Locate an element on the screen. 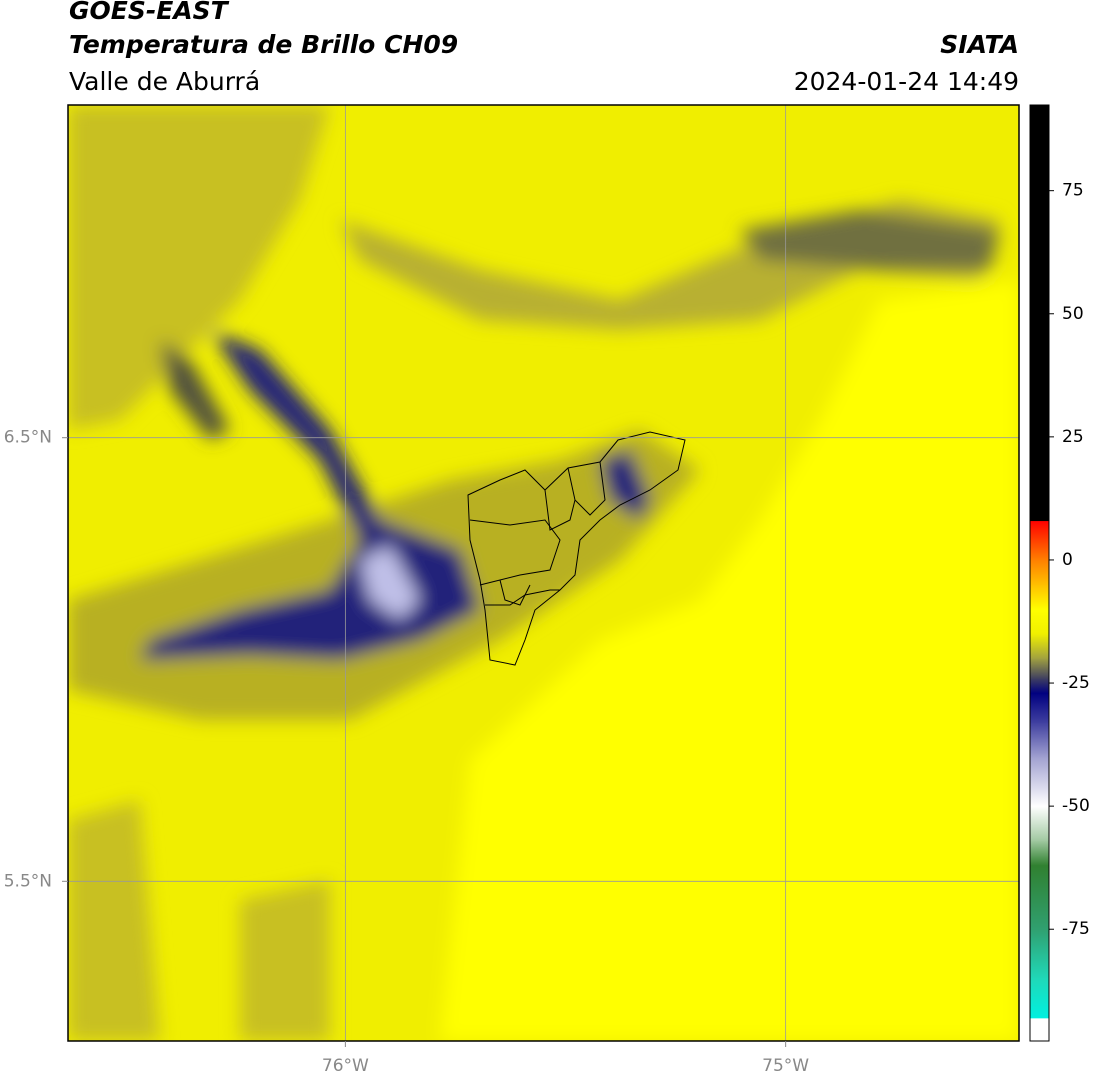 The image size is (1094, 1078). title: GOES-EAST is located at coordinates (149, 12).